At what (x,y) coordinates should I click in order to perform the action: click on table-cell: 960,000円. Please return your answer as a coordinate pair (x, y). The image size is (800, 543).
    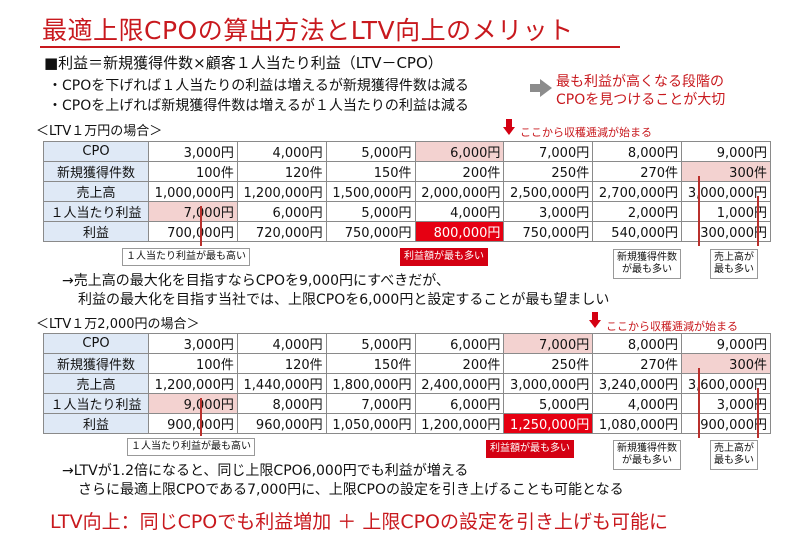
    Looking at the image, I should click on (281, 423).